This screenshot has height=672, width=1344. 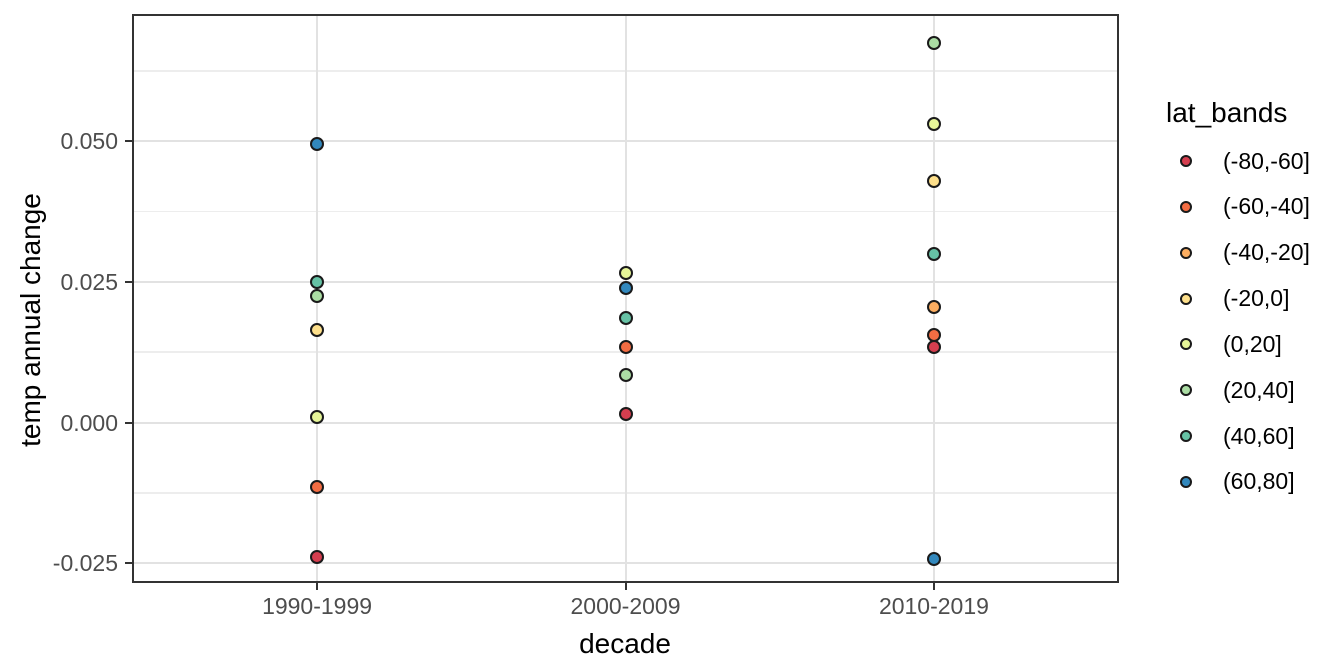 I want to click on y-tick-label: 0.025, so click(x=89, y=281).